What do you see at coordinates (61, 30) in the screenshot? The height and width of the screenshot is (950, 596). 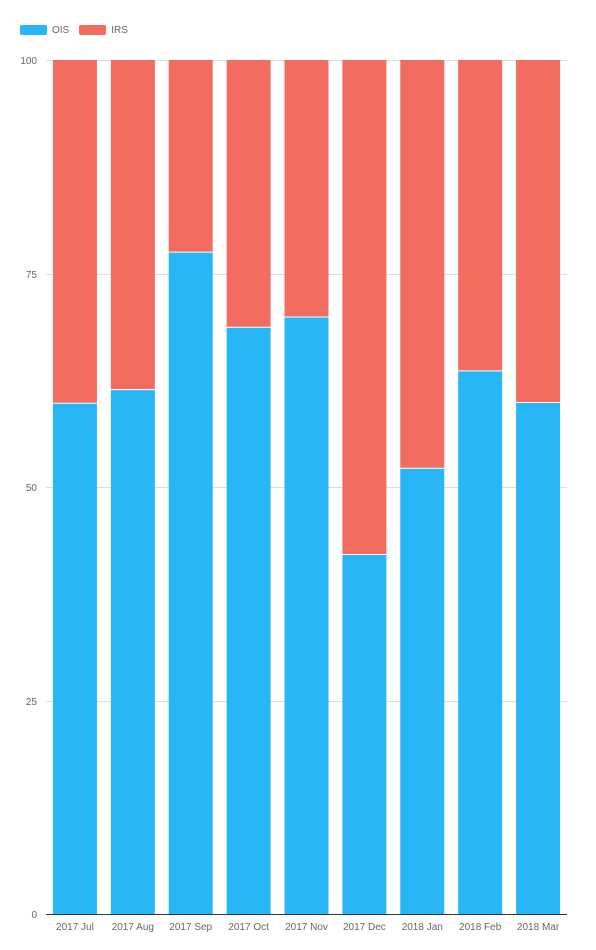 I see `legend-label-ois: OIS` at bounding box center [61, 30].